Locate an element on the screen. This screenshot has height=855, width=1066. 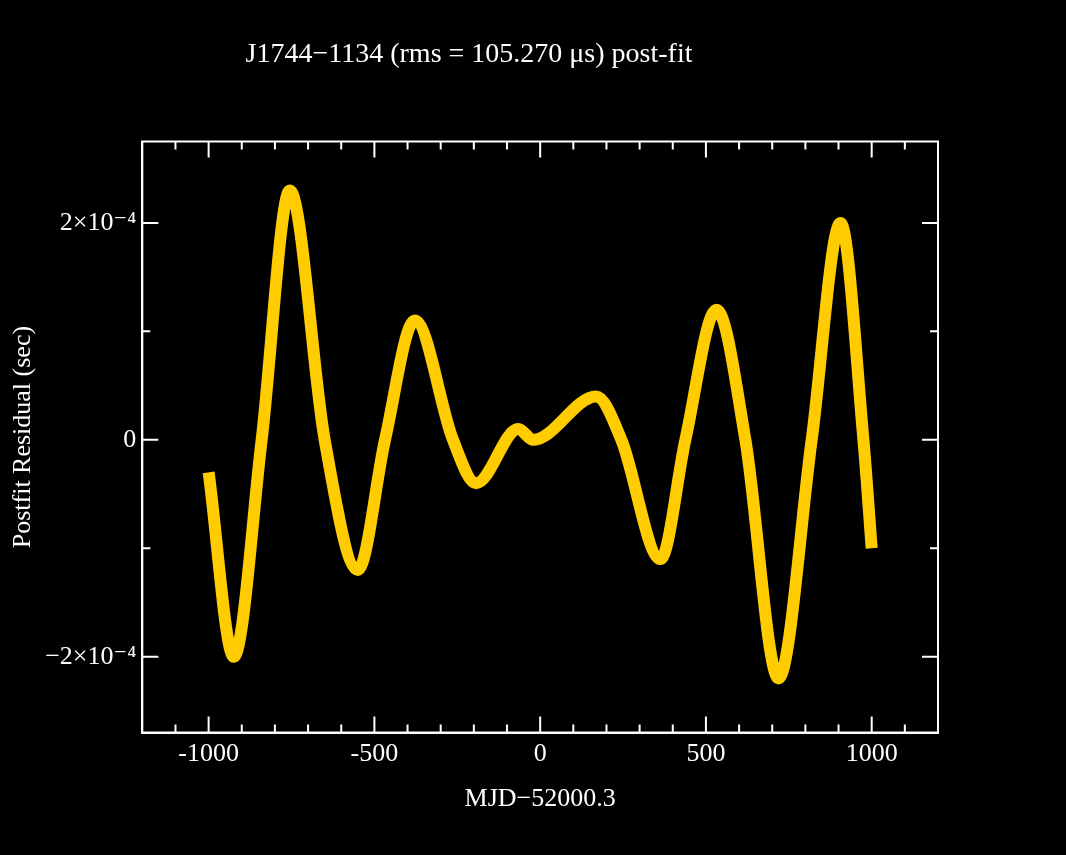
x-tick-label: 500 is located at coordinates (706, 753).